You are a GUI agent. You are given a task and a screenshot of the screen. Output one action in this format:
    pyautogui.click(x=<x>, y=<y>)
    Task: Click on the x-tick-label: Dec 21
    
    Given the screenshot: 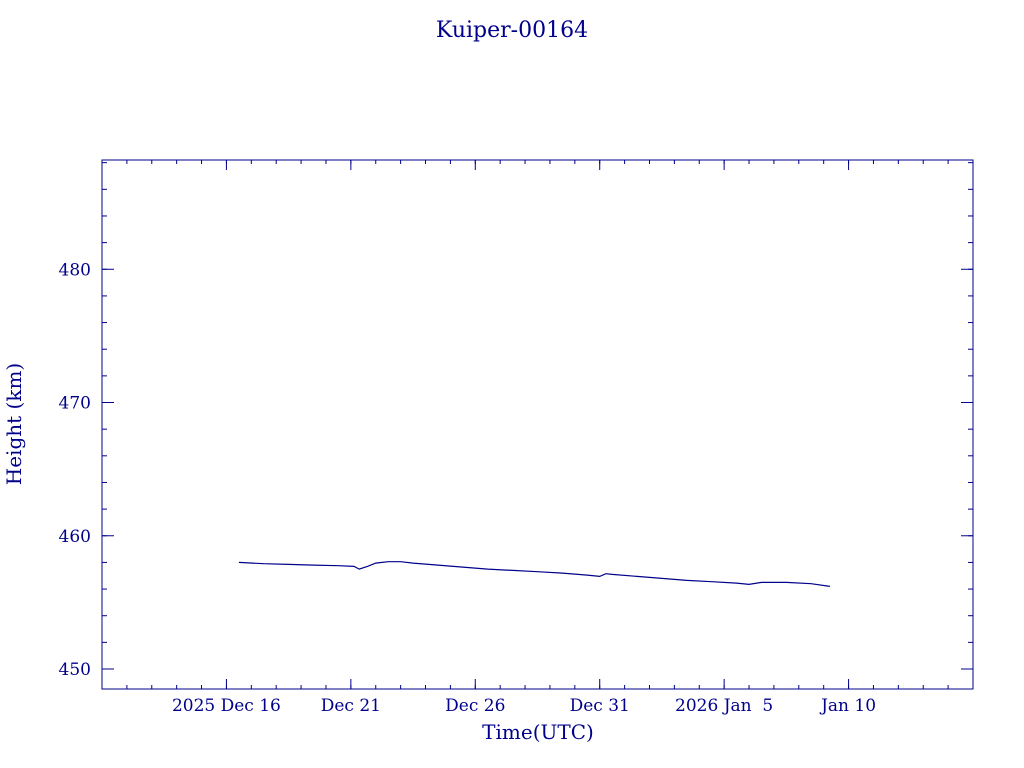 What is the action you would take?
    pyautogui.click(x=351, y=706)
    